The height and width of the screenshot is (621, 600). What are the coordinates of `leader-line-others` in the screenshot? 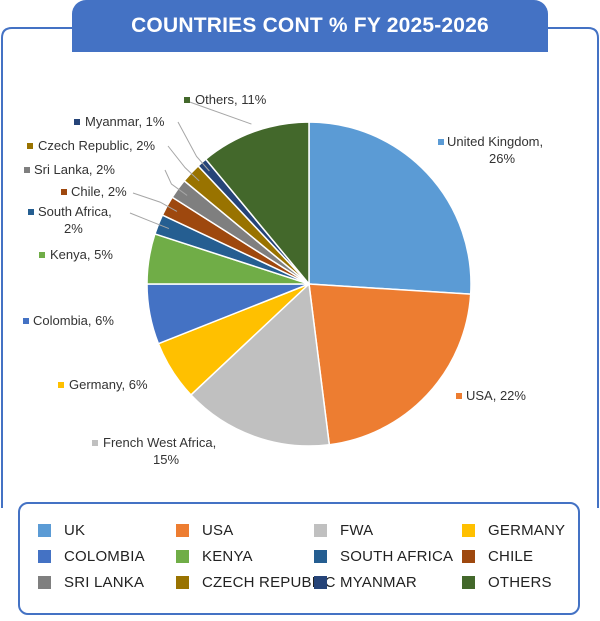 It's located at (217, 112).